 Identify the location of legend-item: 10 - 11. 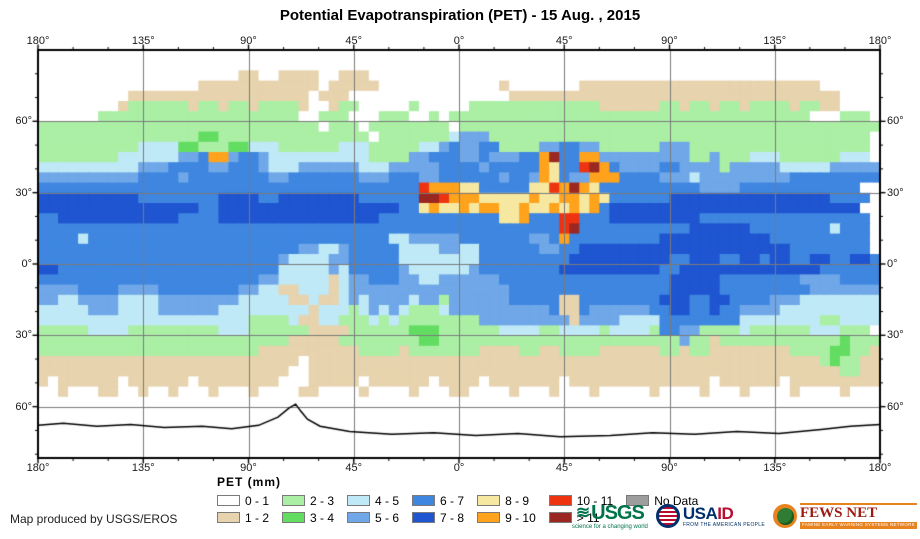
(581, 500).